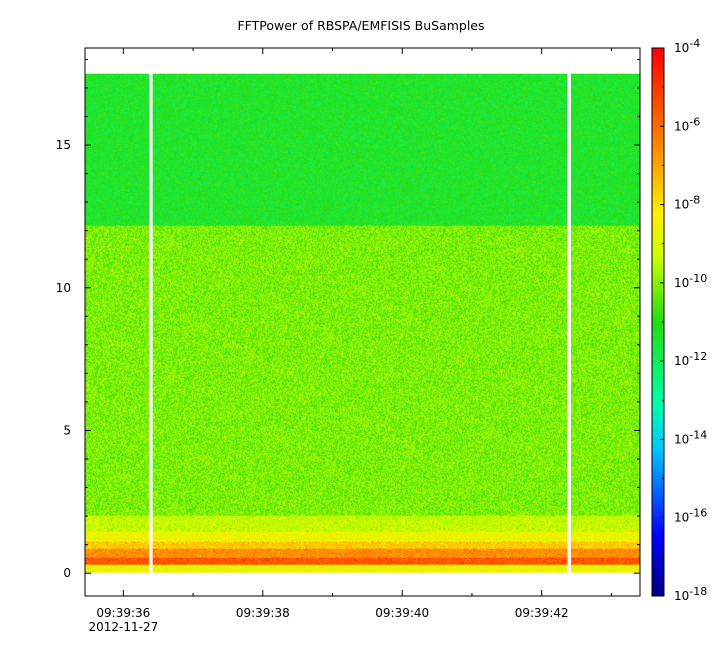 Image resolution: width=724 pixels, height=656 pixels. What do you see at coordinates (542, 613) in the screenshot?
I see `x-tick-label: 09:39:42` at bounding box center [542, 613].